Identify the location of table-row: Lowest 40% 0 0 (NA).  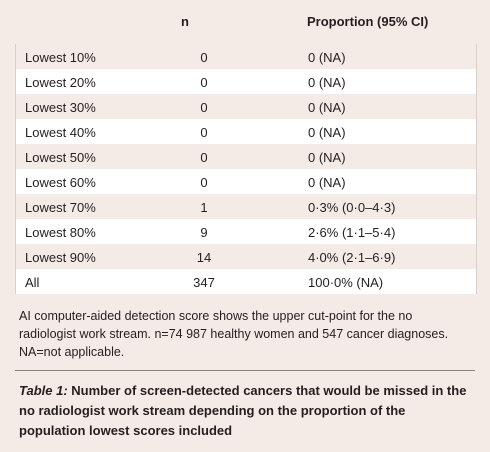
(246, 131).